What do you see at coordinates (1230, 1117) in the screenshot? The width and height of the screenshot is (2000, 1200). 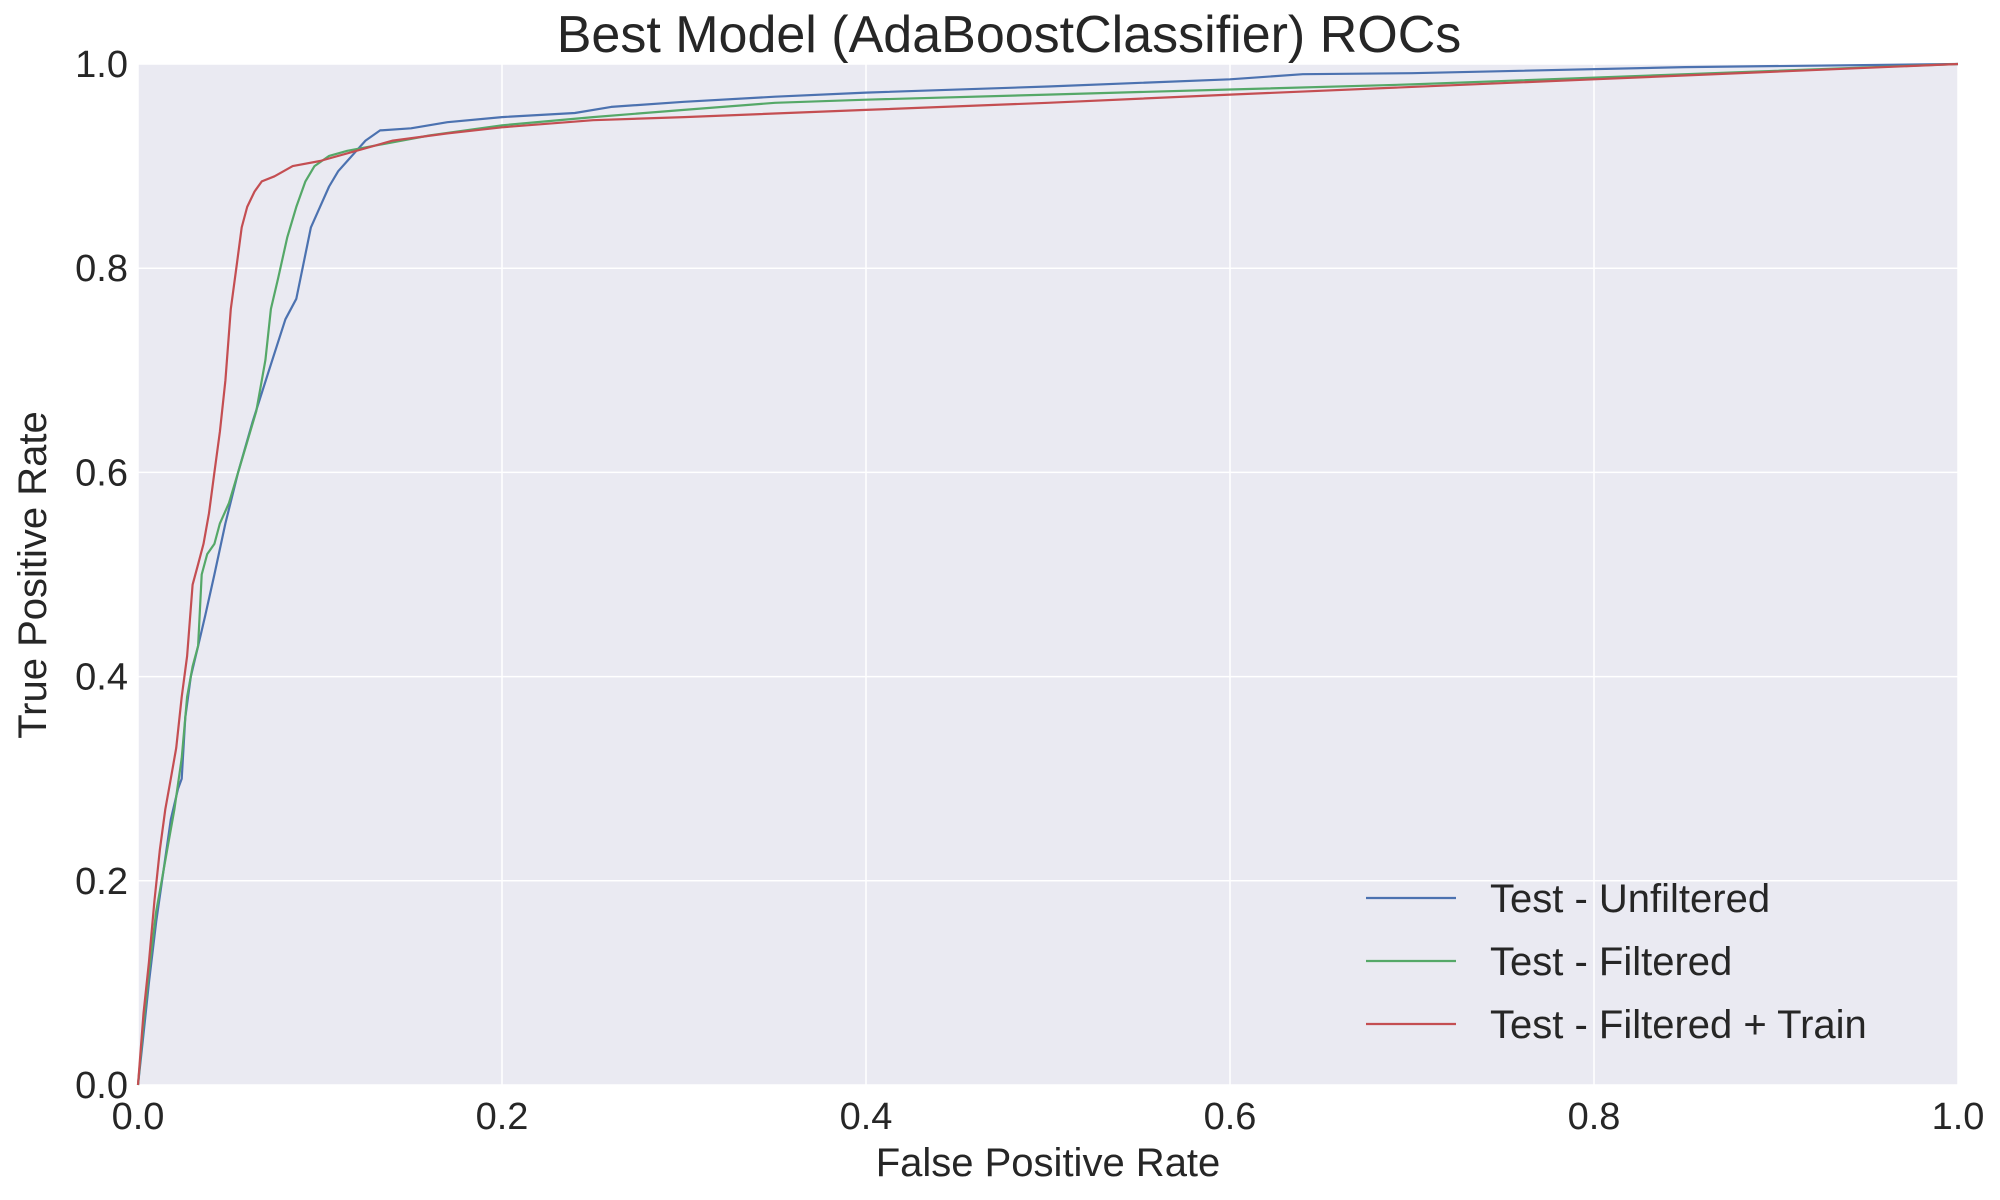 I see `x-tick-label: 0.6` at bounding box center [1230, 1117].